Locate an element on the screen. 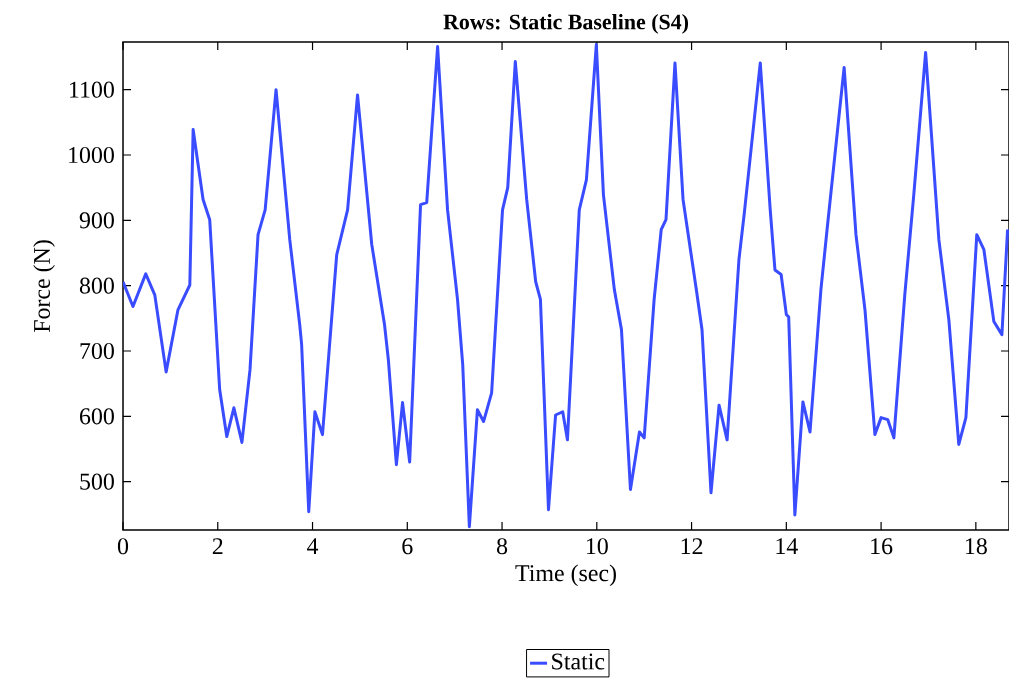 The width and height of the screenshot is (1009, 684). y-tick-label: 500 is located at coordinates (97, 481).